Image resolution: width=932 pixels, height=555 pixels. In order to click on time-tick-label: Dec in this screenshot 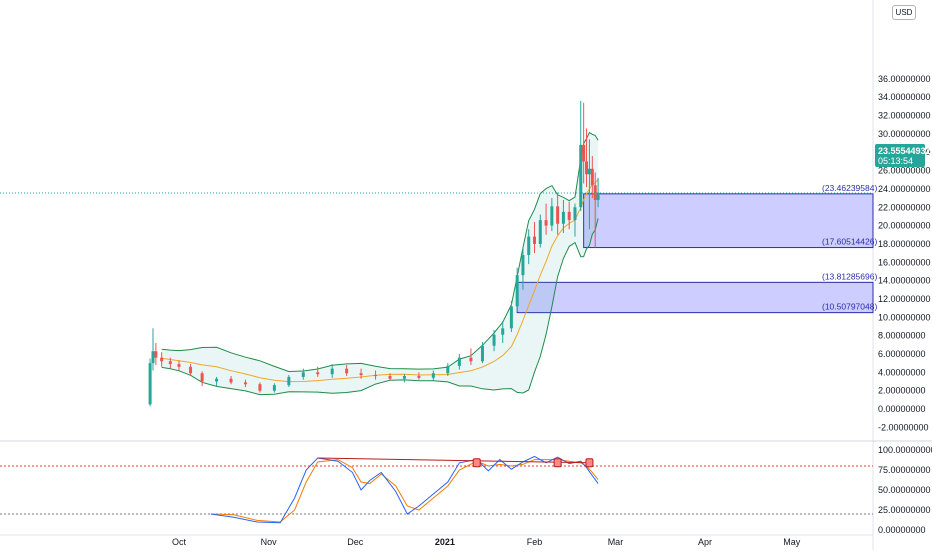, I will do `click(355, 542)`.